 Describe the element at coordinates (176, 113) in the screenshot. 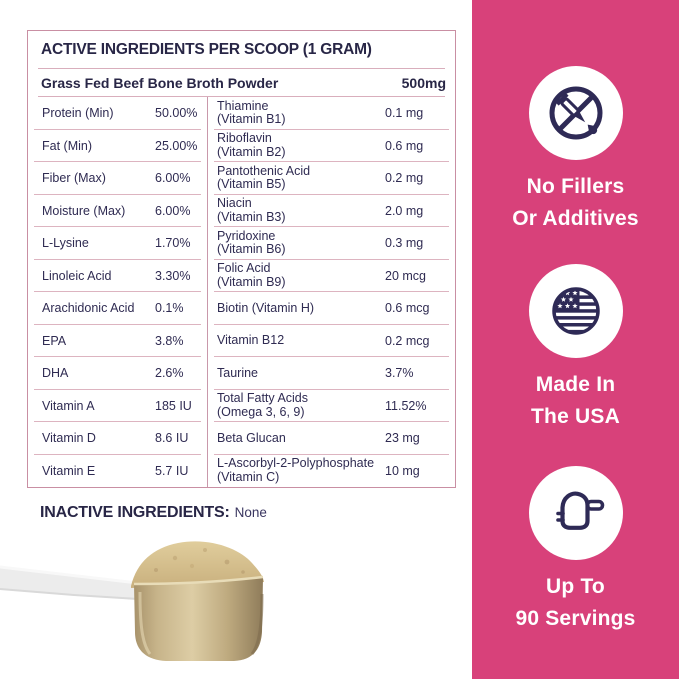

I see `nutrient-value: 50.00%` at that location.